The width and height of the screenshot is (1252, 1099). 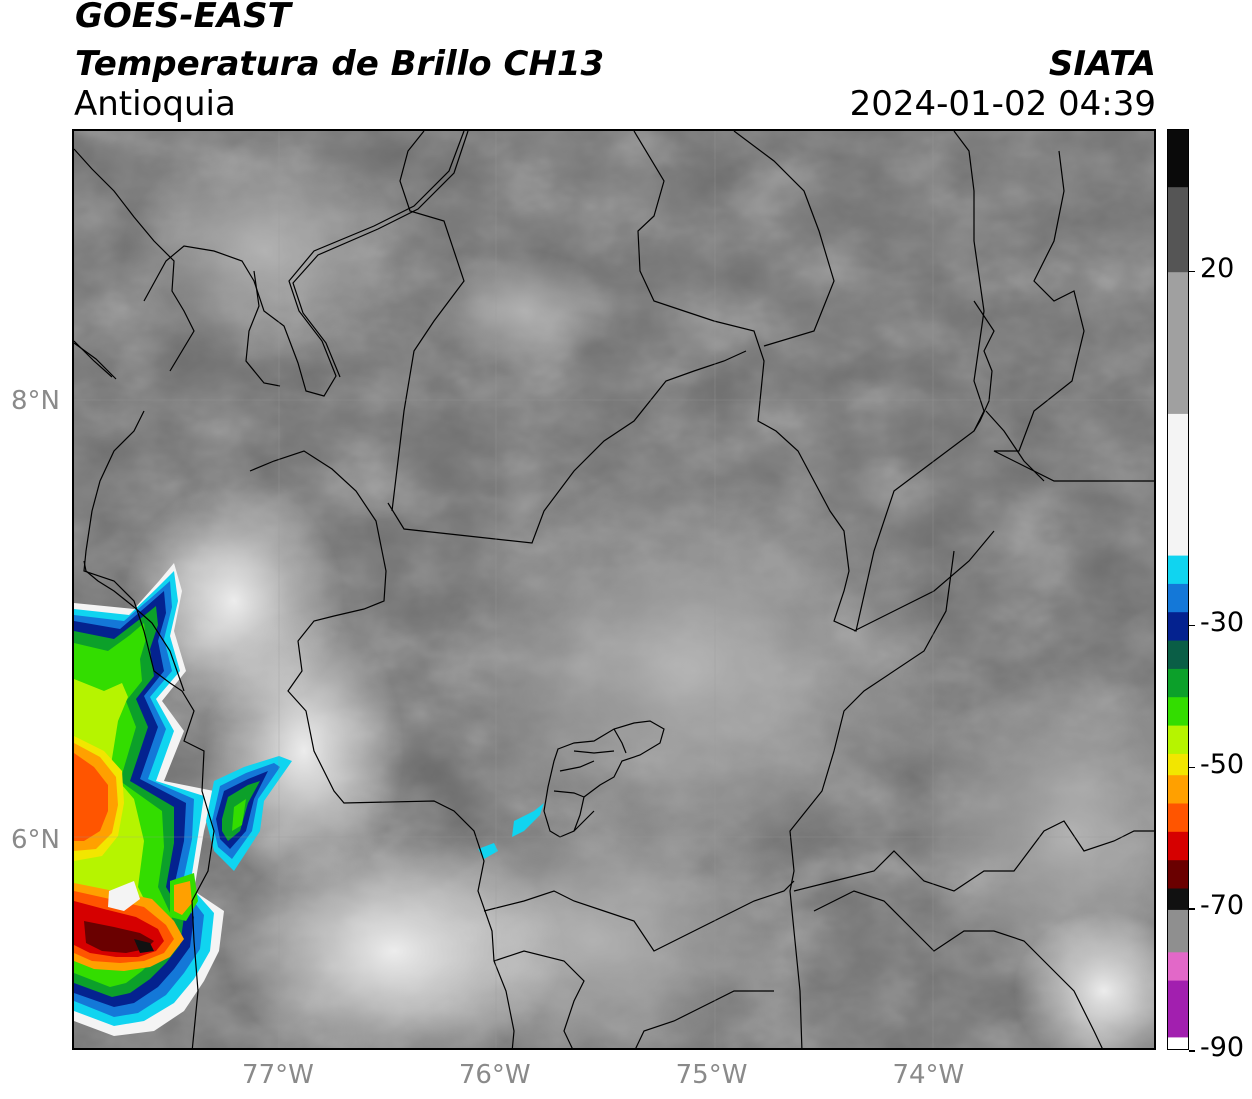 I want to click on medellin-subdivisions, so click(x=590, y=780).